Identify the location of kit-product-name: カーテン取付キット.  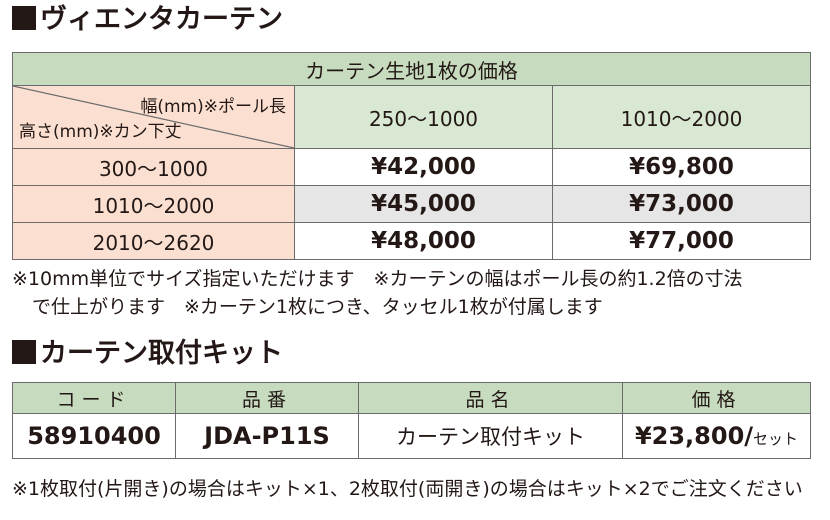
(490, 436).